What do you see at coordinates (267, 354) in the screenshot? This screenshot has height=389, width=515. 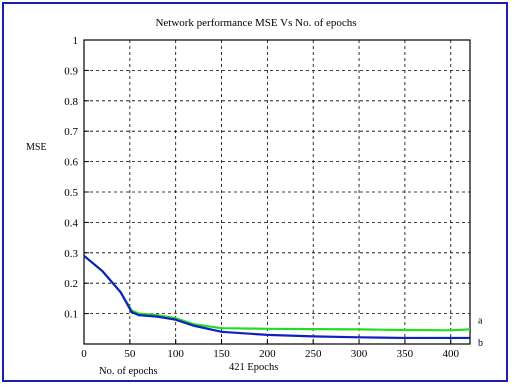 I see `x-tick-label: 200` at bounding box center [267, 354].